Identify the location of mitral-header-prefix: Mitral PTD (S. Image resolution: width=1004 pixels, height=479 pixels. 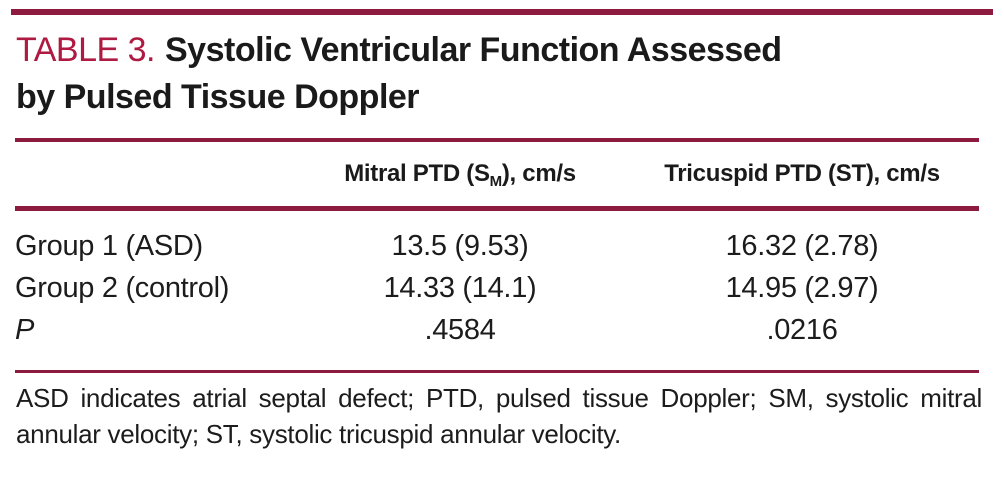
(417, 173).